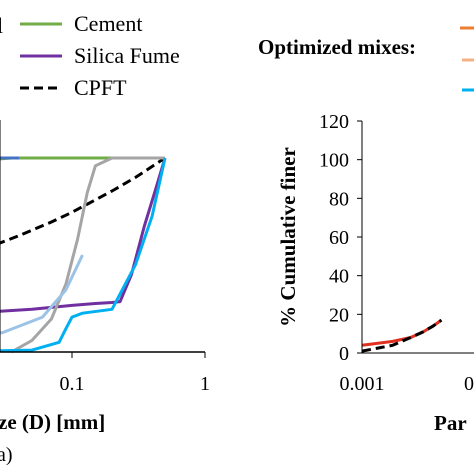 This screenshot has width=474, height=474. I want to click on right-y-tick-label-80: 80, so click(339, 199).